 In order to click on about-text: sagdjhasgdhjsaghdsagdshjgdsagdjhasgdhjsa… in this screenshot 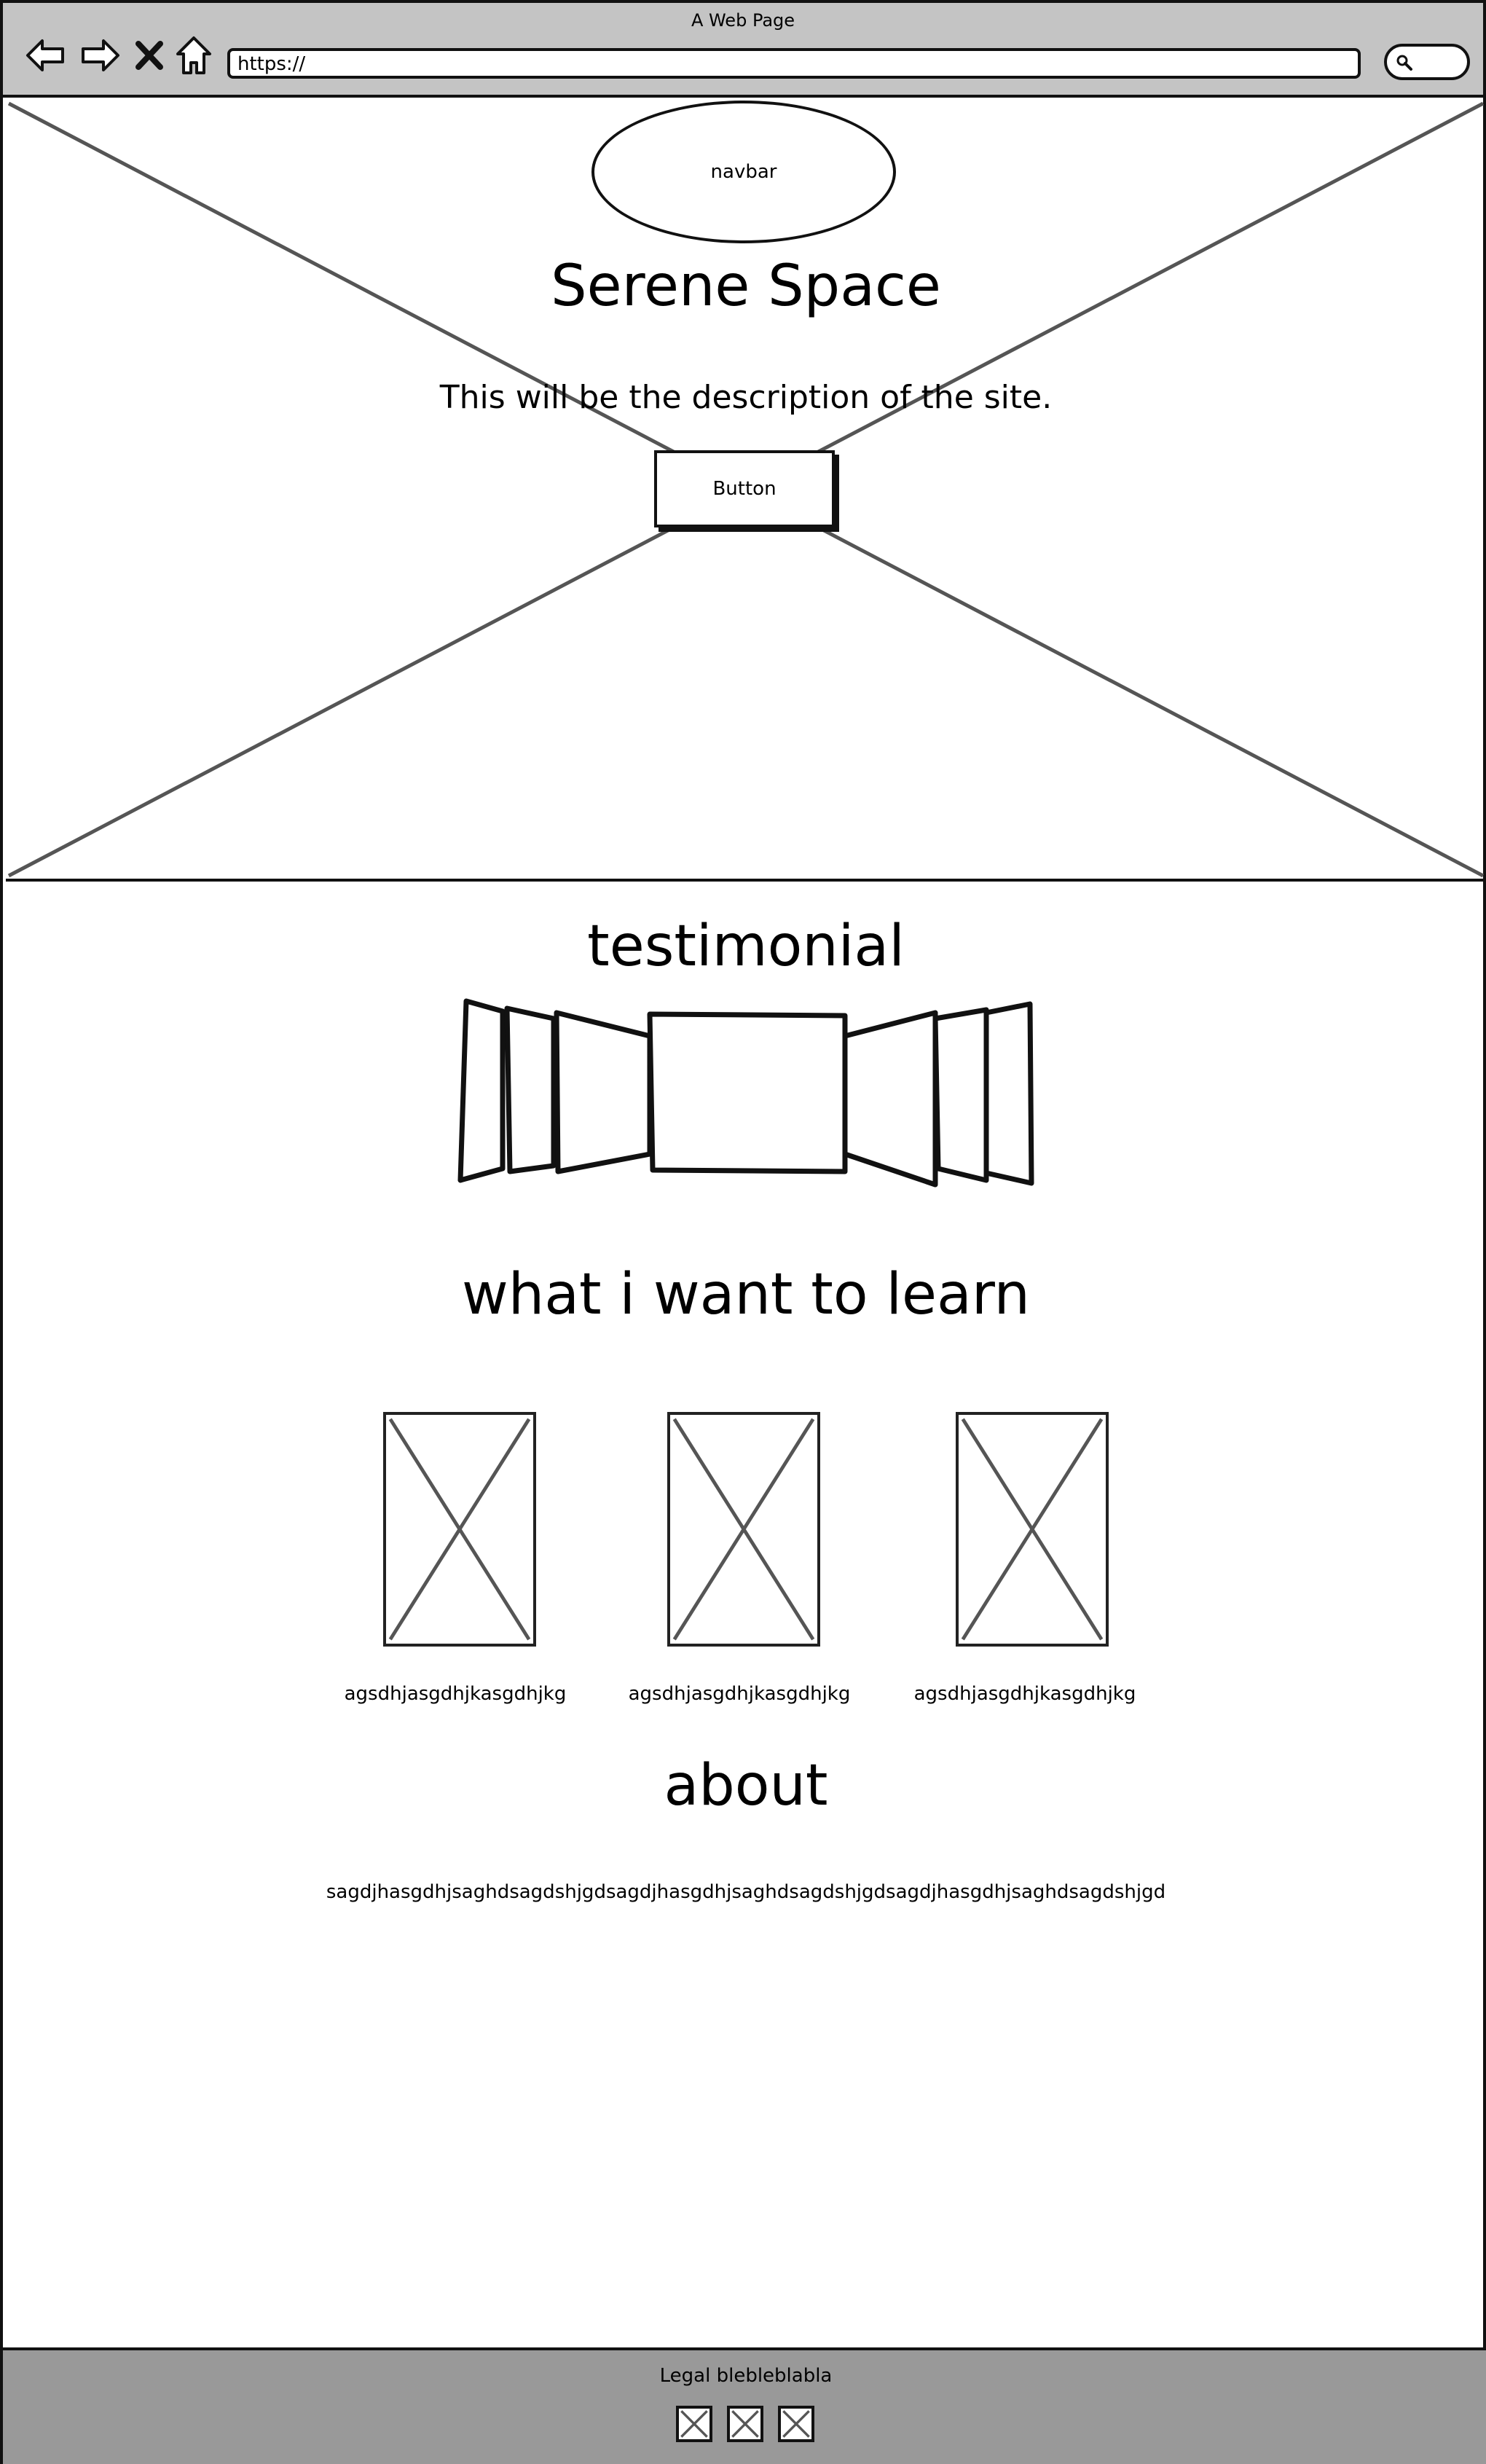, I will do `click(746, 1892)`.